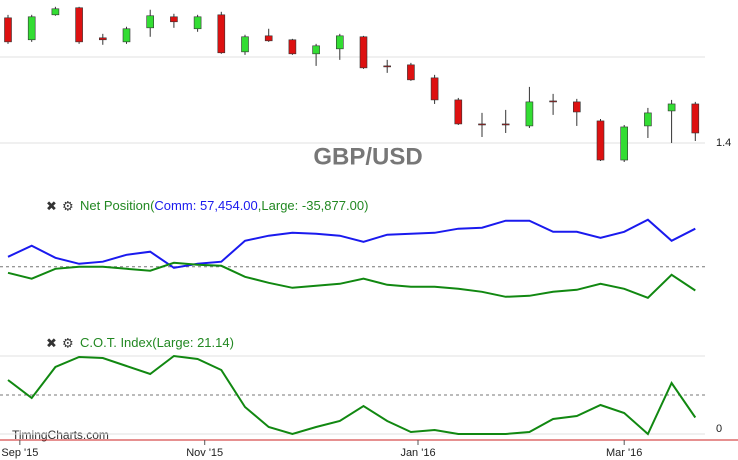  I want to click on legend-prefix: Net Position(, so click(117, 205).